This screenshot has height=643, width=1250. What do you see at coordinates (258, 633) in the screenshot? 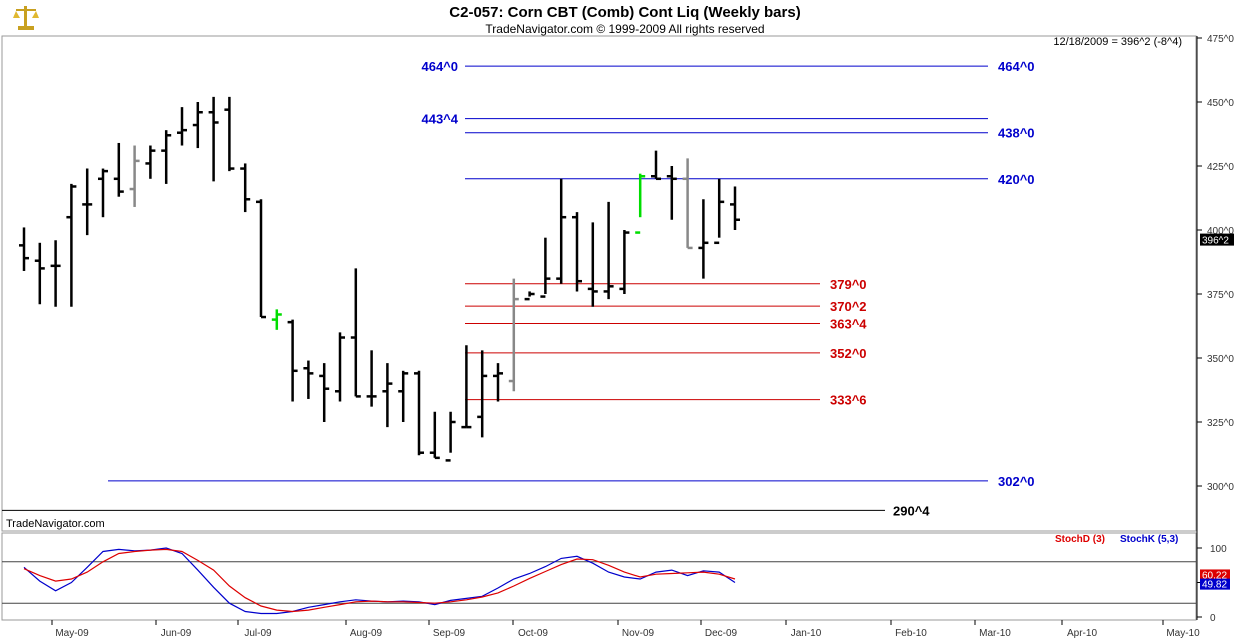
I see `x-tick-label: Jul-09` at bounding box center [258, 633].